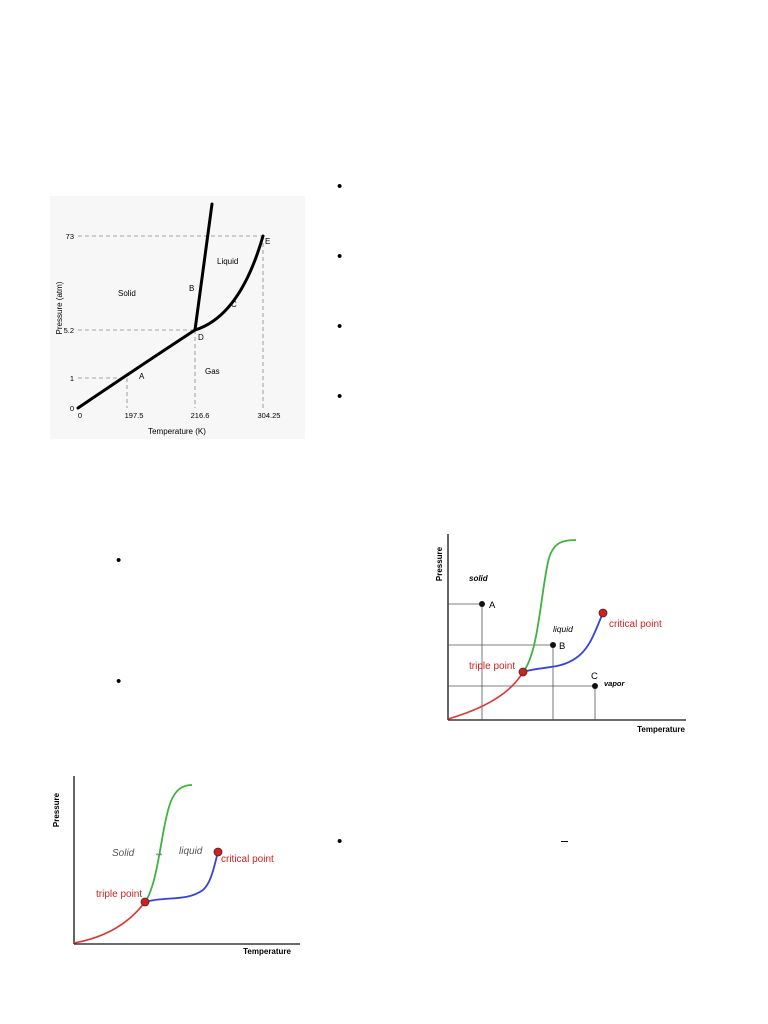 The image size is (768, 1024). I want to click on xtick-197-5: 197.5, so click(134, 415).